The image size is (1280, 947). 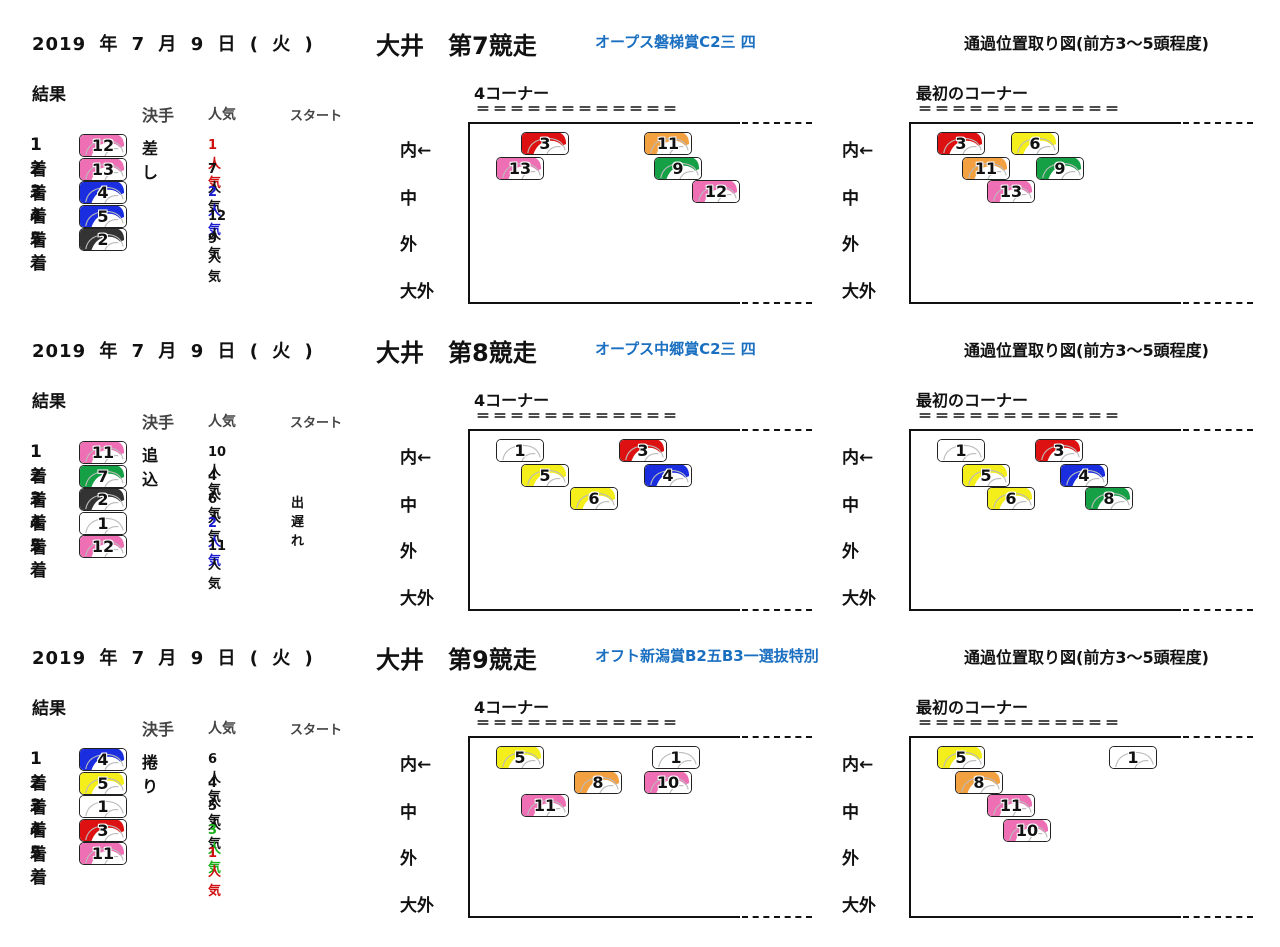 What do you see at coordinates (173, 658) in the screenshot?
I see `race-date: 2019 年 7 月 9 日 ( 火 )` at bounding box center [173, 658].